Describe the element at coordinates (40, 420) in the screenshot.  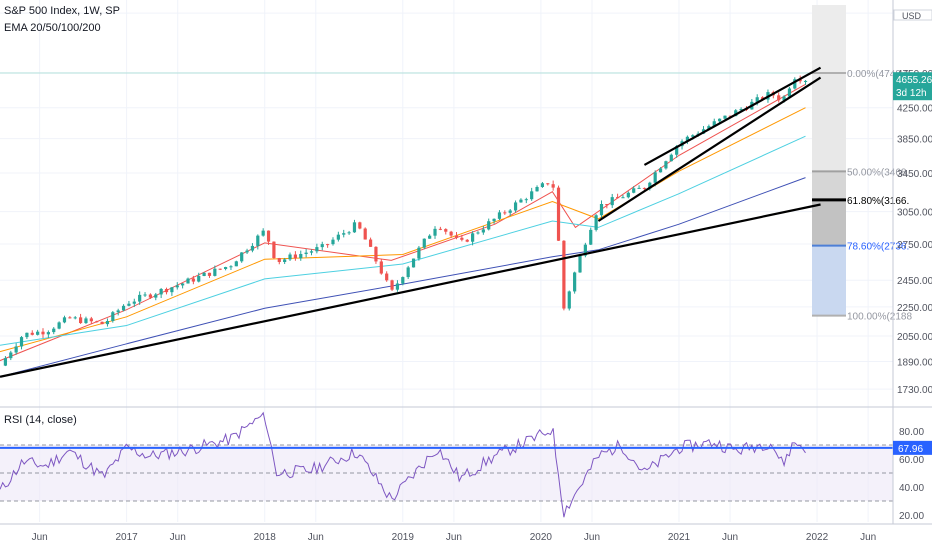
I see `rsi-legend: RSI (14, close)` at that location.